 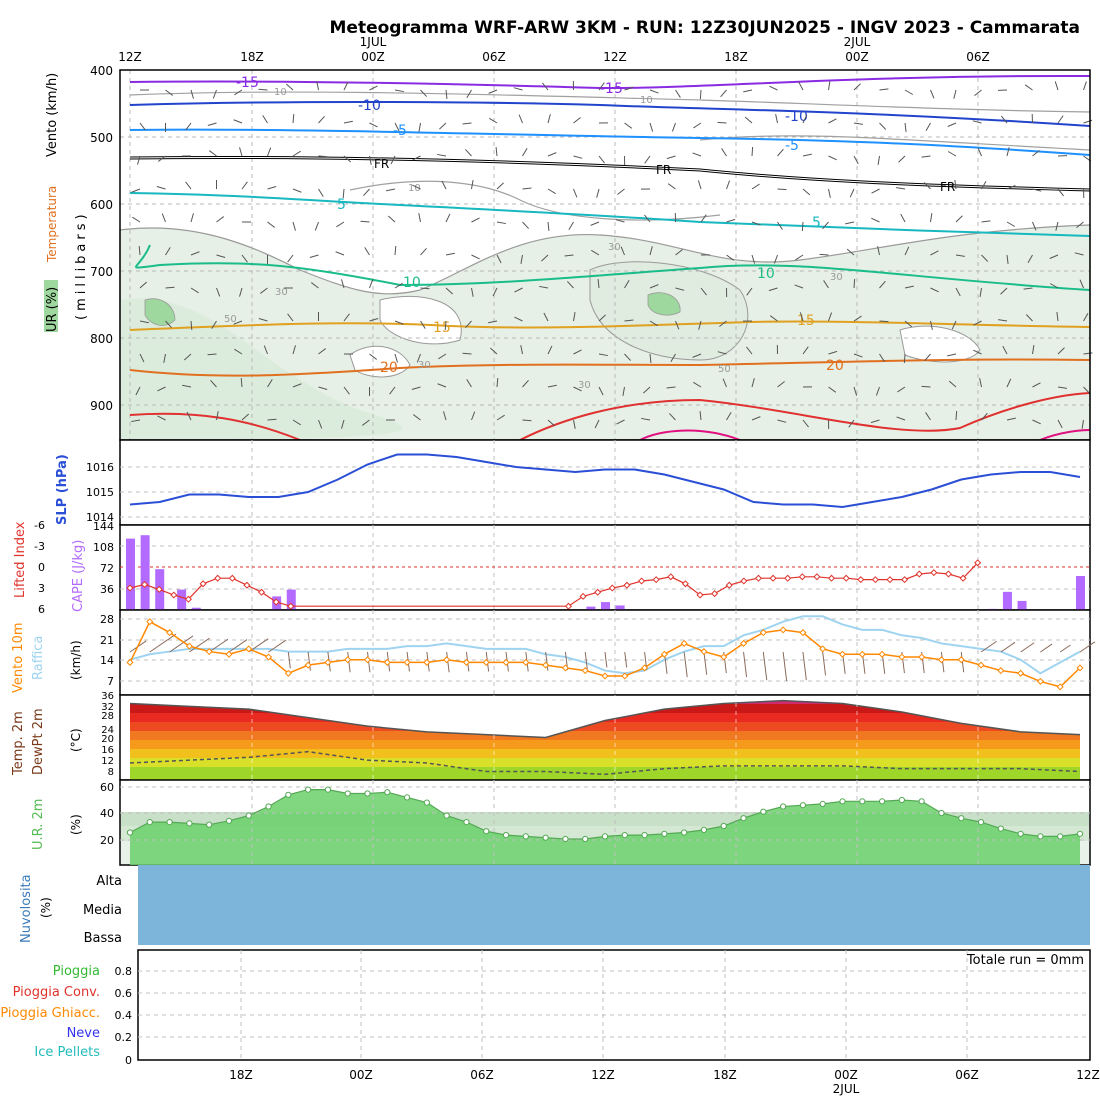 I want to click on isotherm-label: -10, so click(x=796, y=117).